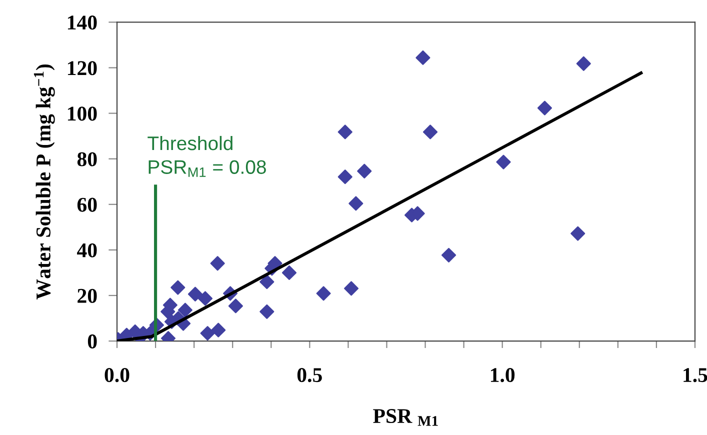 The height and width of the screenshot is (435, 707). I want to click on x-axis-title: PSR $_{M1}$, so click(405, 417).